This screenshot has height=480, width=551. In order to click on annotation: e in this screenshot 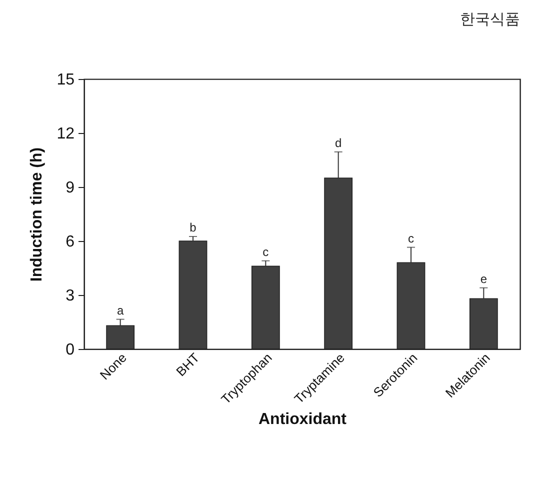, I will do `click(484, 279)`.